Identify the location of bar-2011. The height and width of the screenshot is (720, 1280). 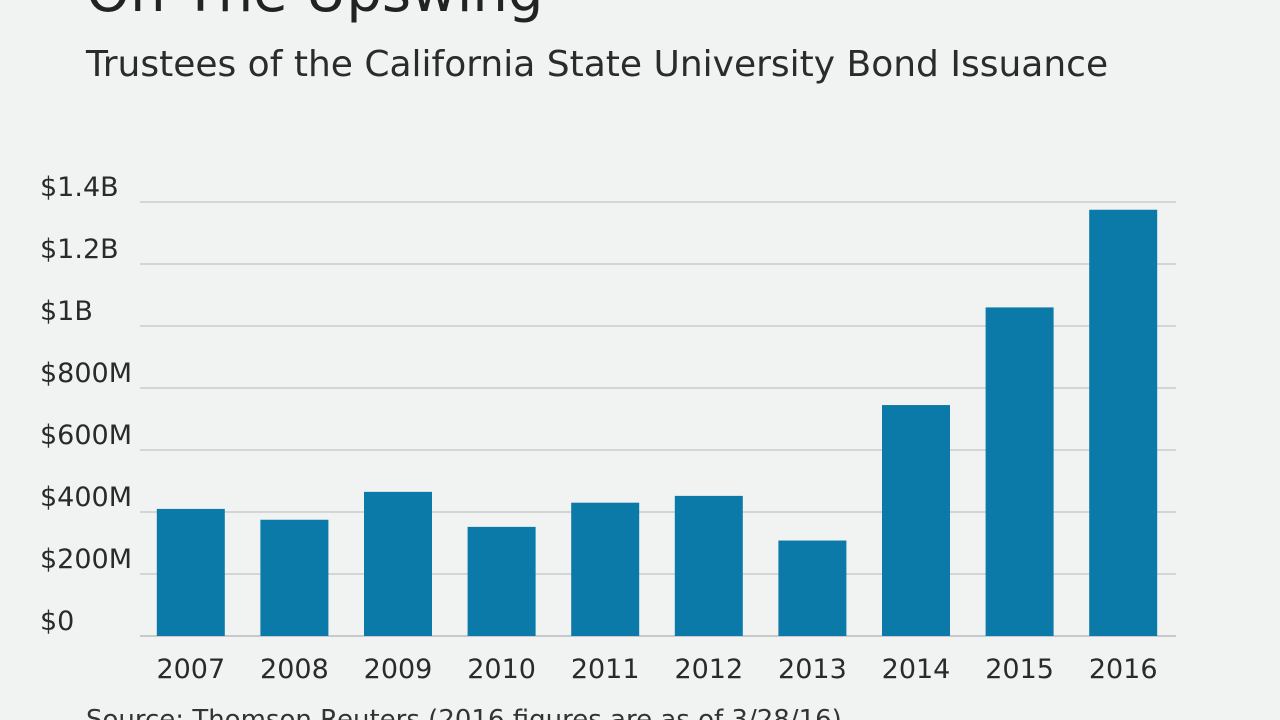
(605, 569).